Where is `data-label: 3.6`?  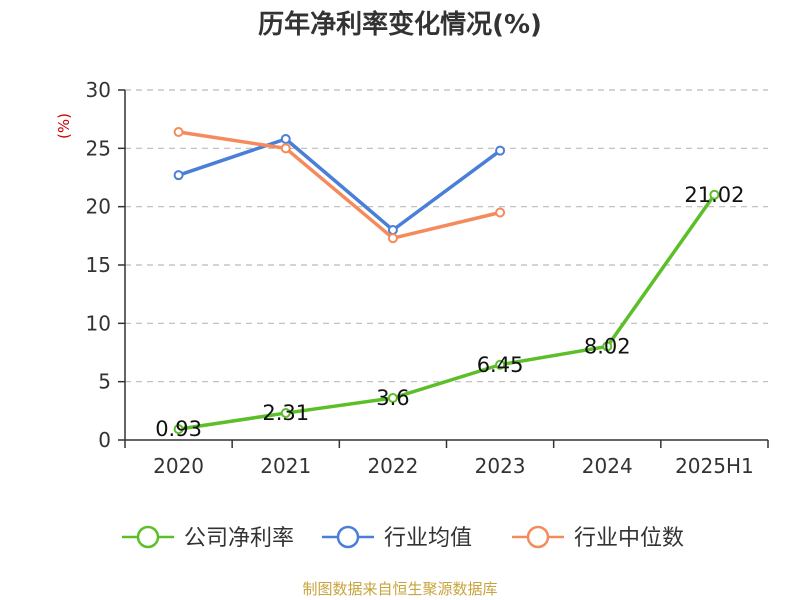
data-label: 3.6 is located at coordinates (392, 398).